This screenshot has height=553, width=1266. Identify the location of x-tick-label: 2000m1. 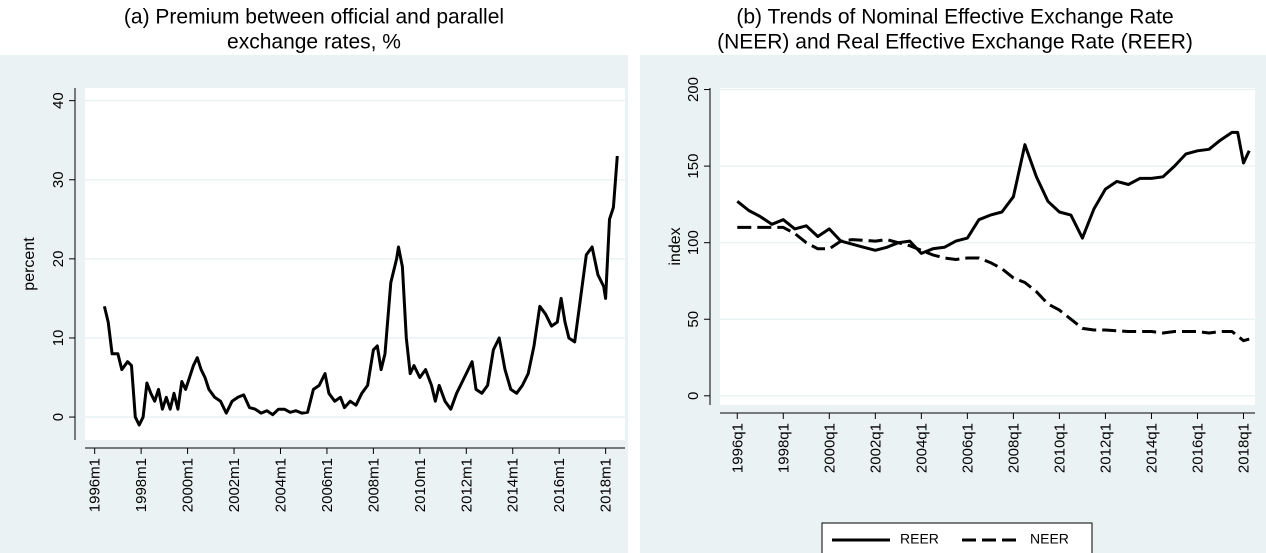
(188, 485).